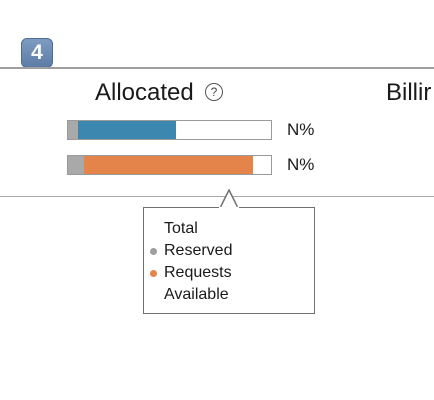 The image size is (434, 400). Describe the element at coordinates (409, 92) in the screenshot. I see `billing-heading: Billir` at that location.